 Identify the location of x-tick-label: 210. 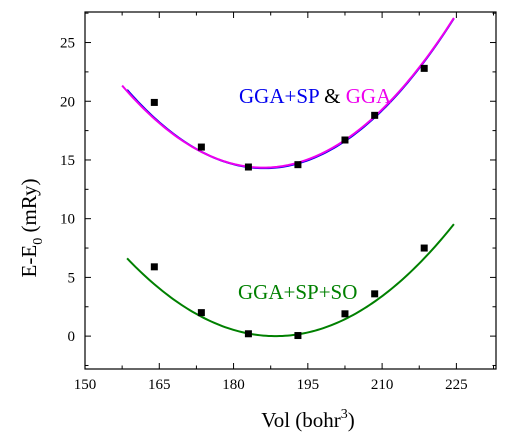
(382, 385).